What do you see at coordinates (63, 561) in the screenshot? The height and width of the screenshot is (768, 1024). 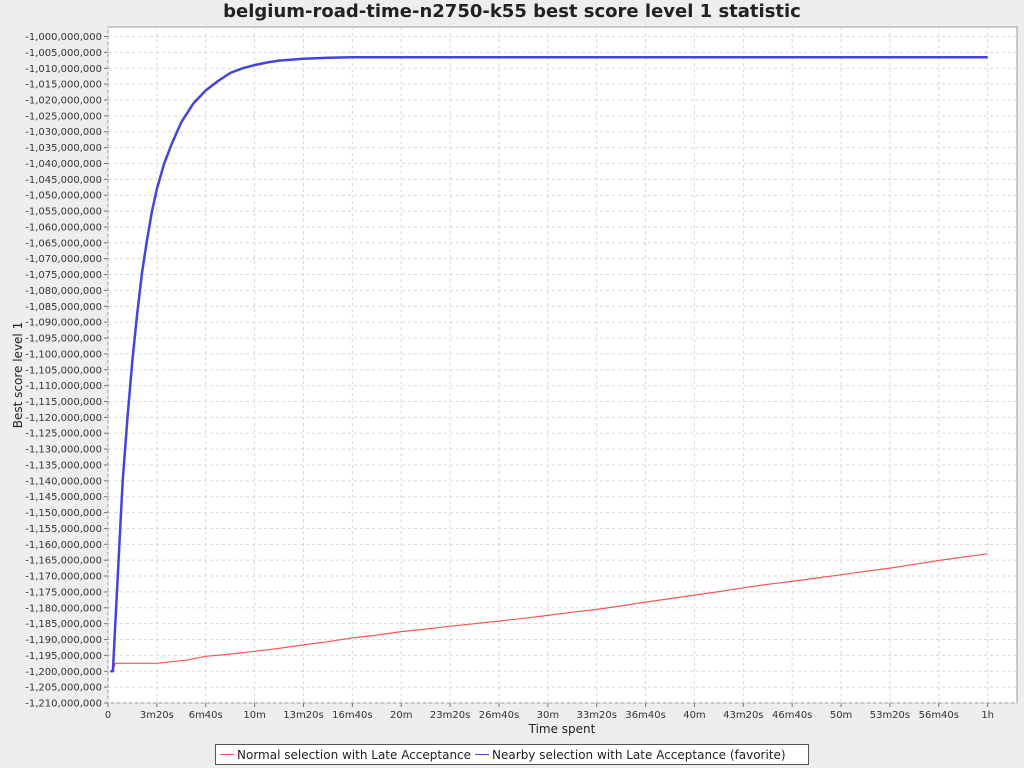 I see `y-tick-label: -1,165,000,000` at bounding box center [63, 561].